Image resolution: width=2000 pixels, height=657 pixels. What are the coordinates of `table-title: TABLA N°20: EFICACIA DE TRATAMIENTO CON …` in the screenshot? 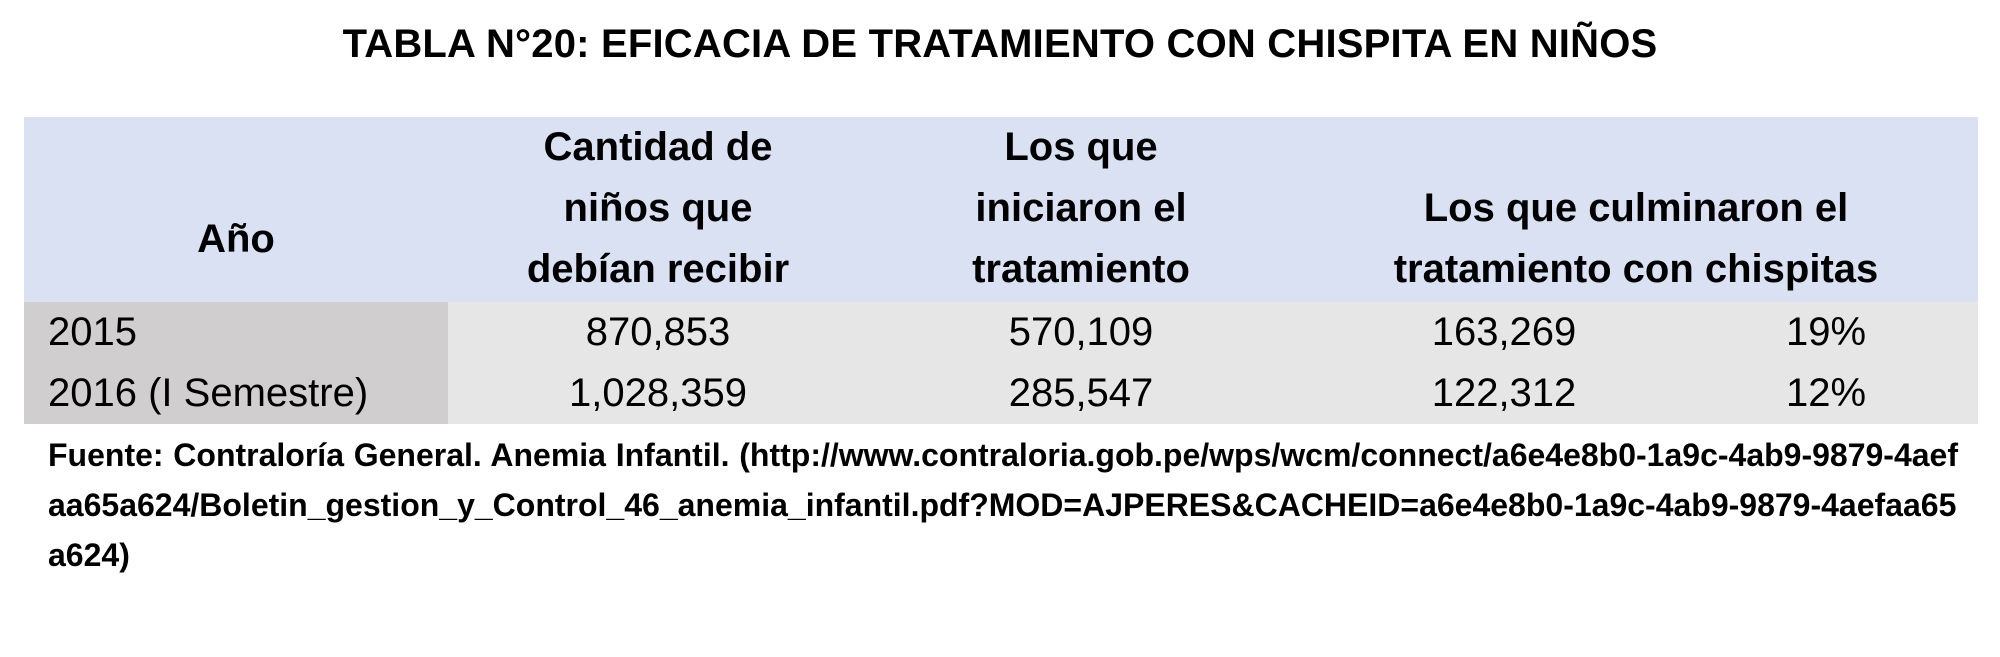 It's located at (1000, 44).